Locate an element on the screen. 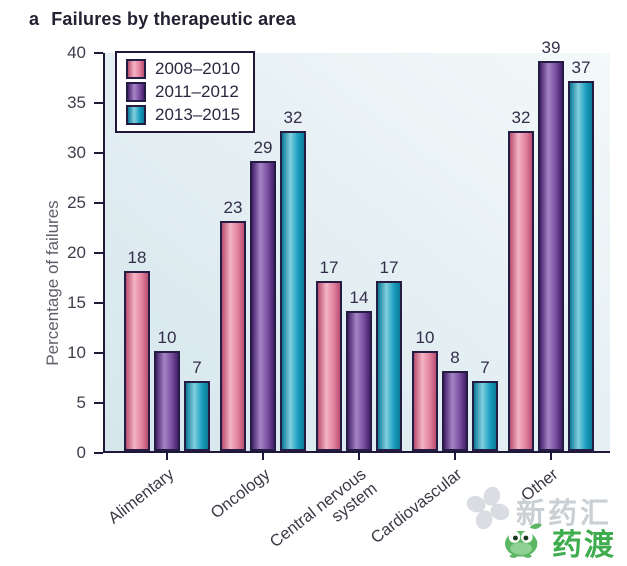  y-axis-tick-label: 15 is located at coordinates (76, 302).